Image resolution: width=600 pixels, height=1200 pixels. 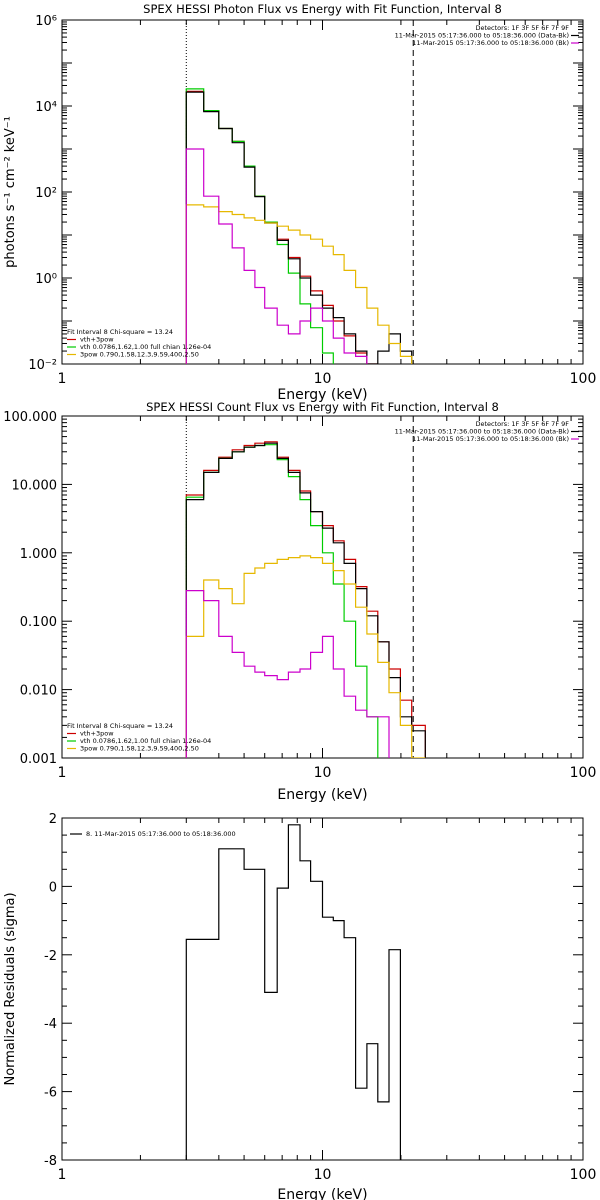 I want to click on y-tick-label: -2, so click(x=50, y=956).